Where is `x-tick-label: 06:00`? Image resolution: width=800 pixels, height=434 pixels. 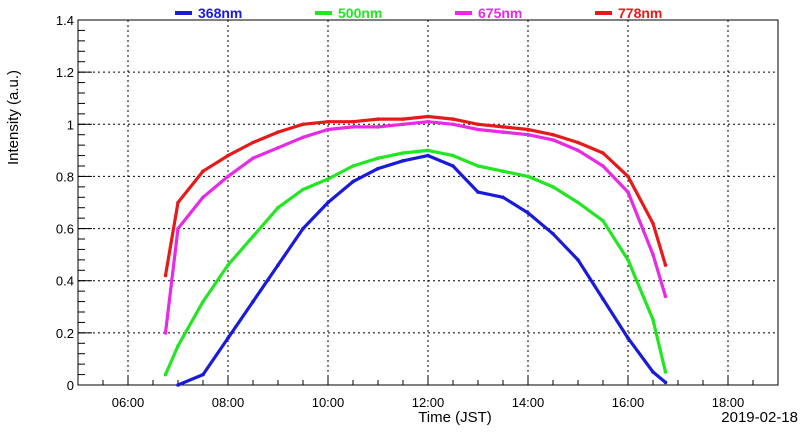 x-tick-label: 06:00 is located at coordinates (128, 402).